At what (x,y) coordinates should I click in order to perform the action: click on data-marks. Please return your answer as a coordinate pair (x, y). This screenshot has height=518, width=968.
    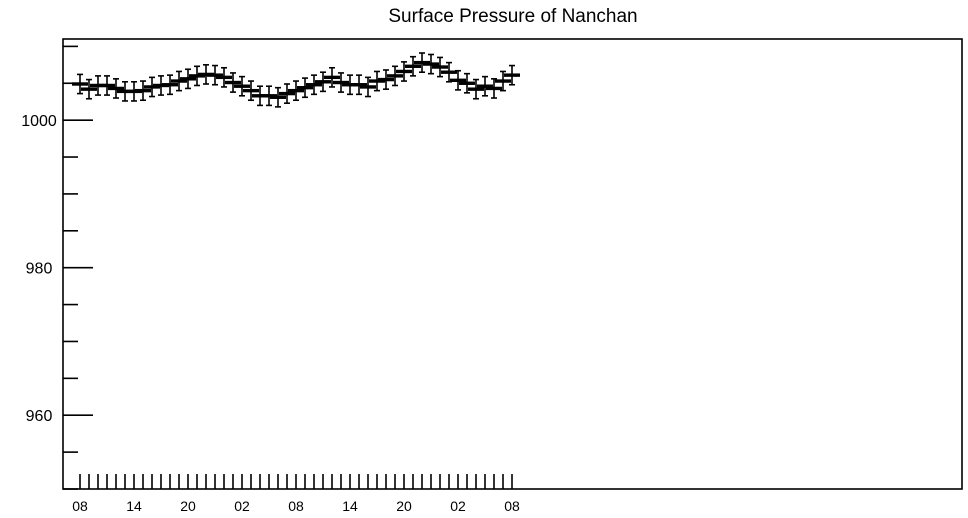
    Looking at the image, I should click on (296, 80).